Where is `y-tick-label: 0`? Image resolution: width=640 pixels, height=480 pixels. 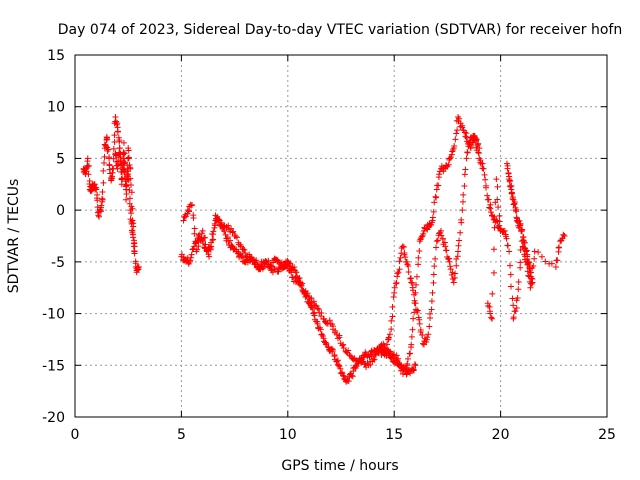 y-tick-label: 0 is located at coordinates (60, 211).